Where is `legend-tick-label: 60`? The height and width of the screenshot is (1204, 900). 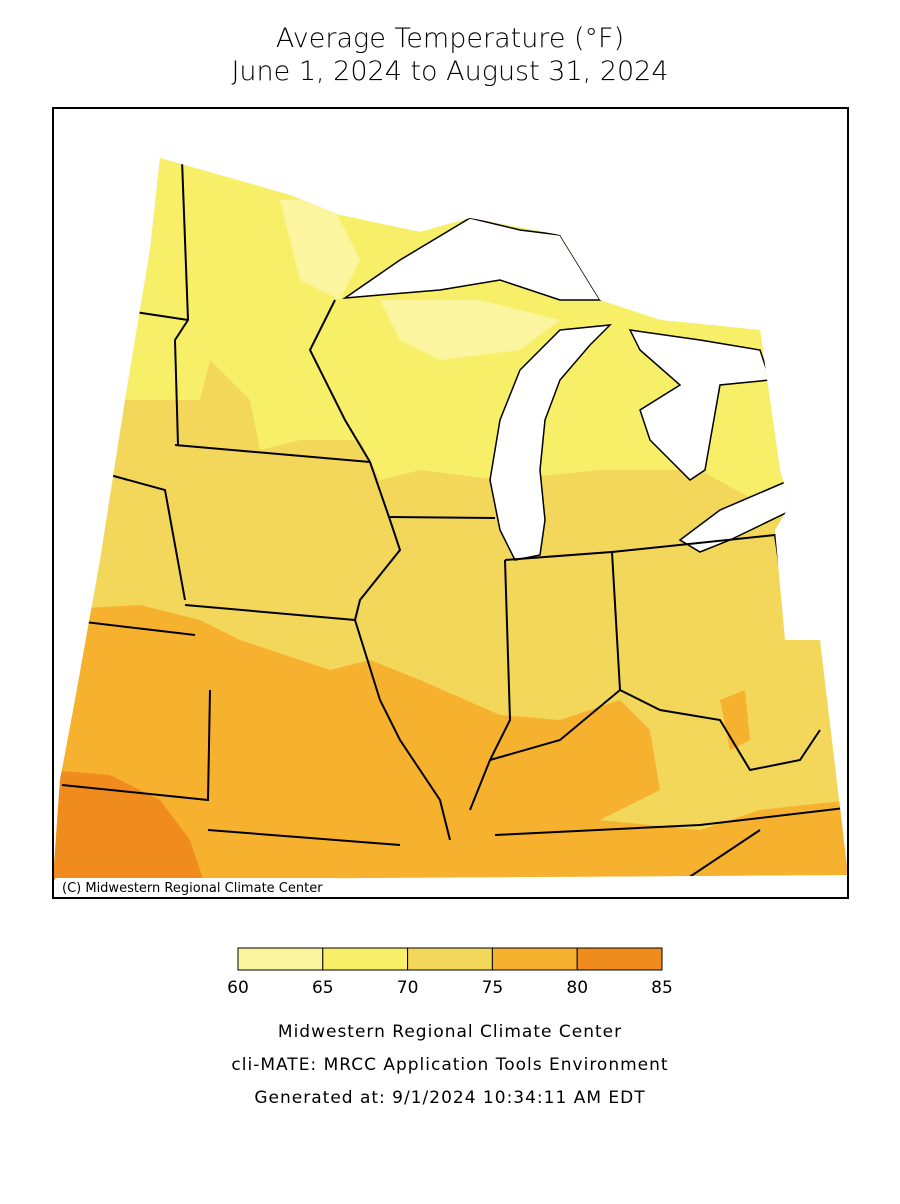
legend-tick-label: 60 is located at coordinates (238, 988).